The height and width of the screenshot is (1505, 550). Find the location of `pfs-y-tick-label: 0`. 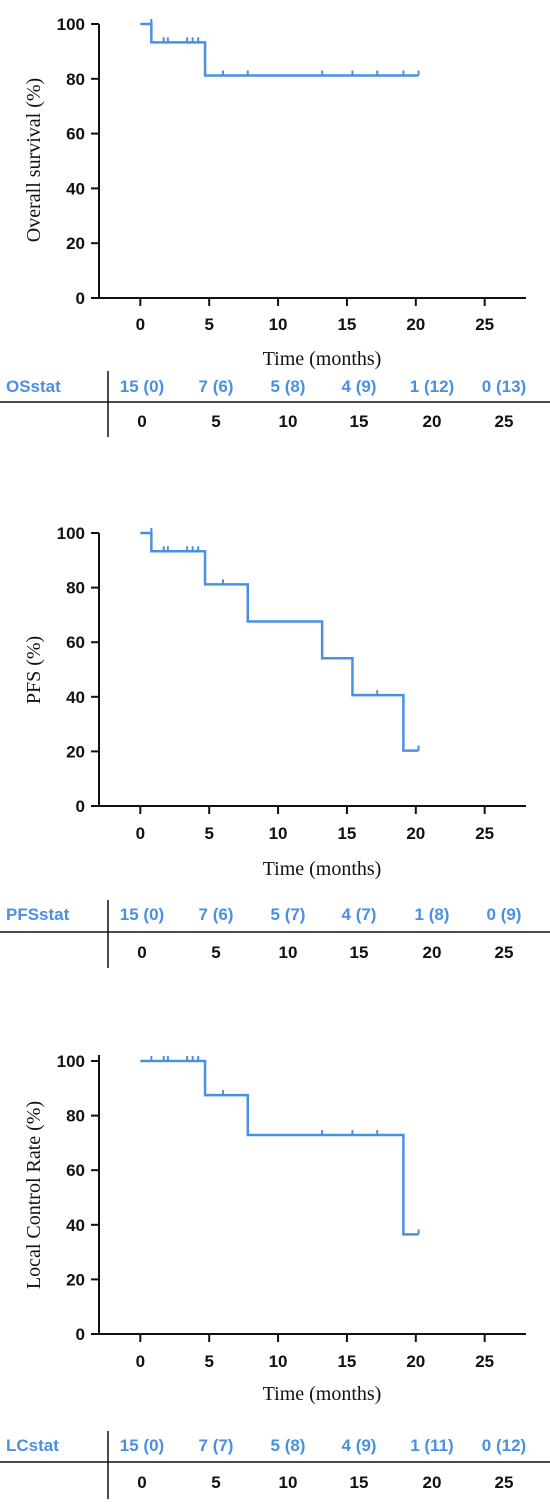

pfs-y-tick-label: 0 is located at coordinates (80, 806).